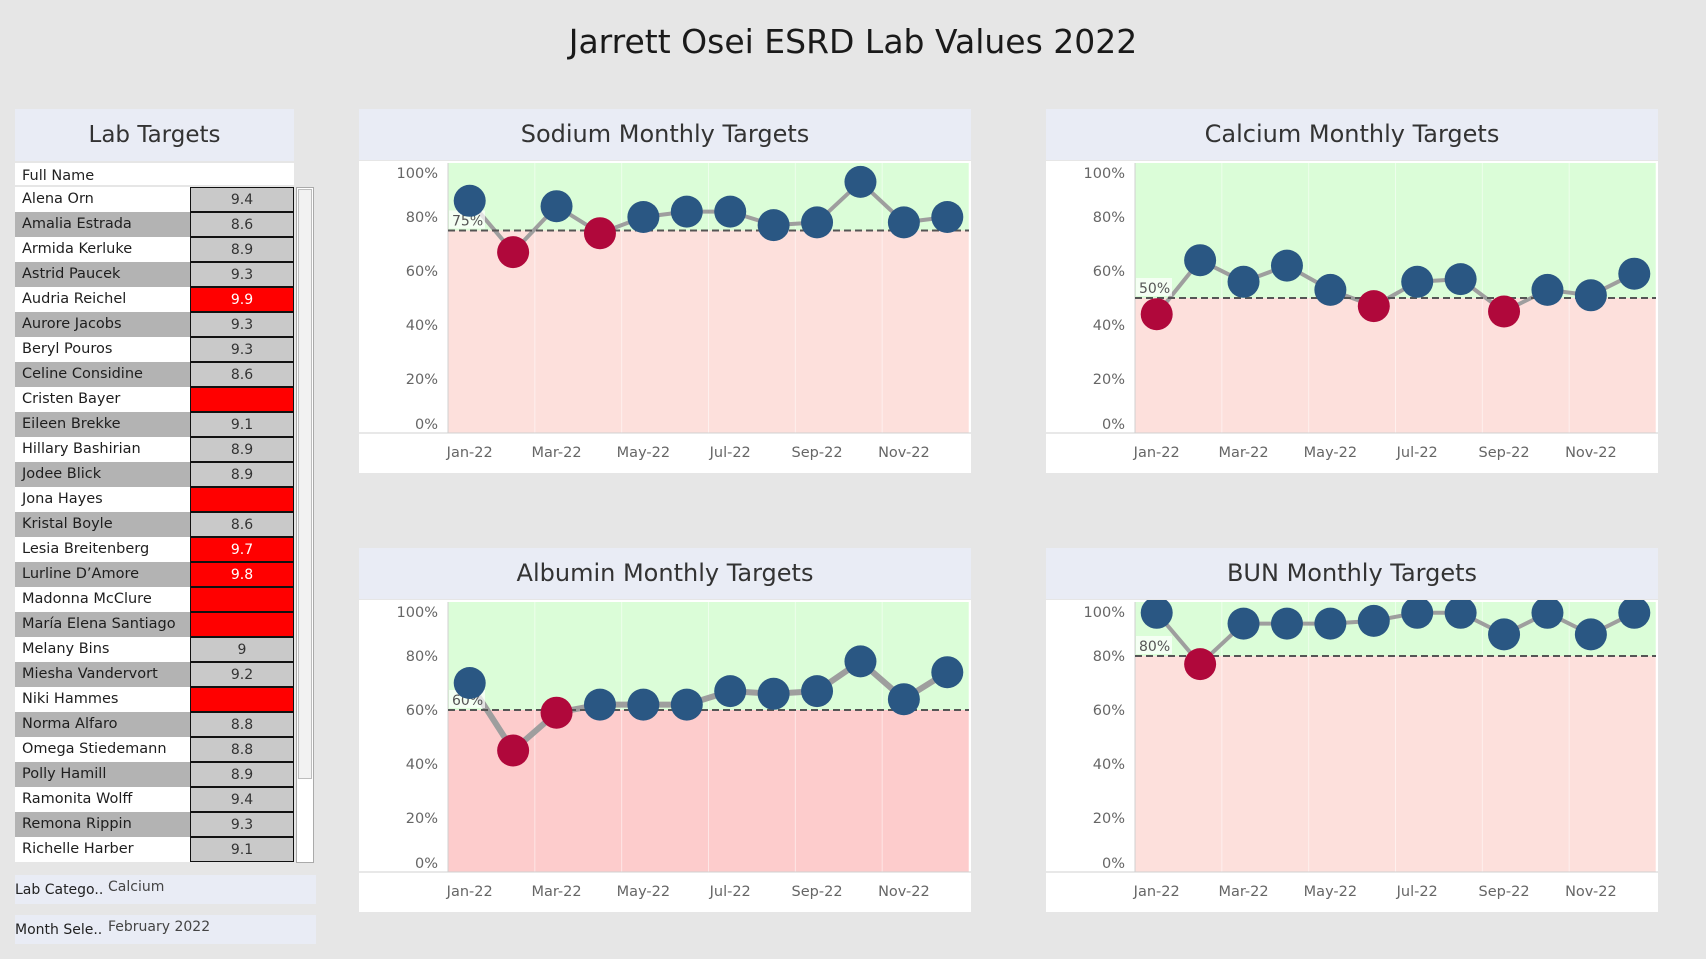 This screenshot has width=1706, height=959. I want to click on lab-targets-scrollbar, so click(305, 525).